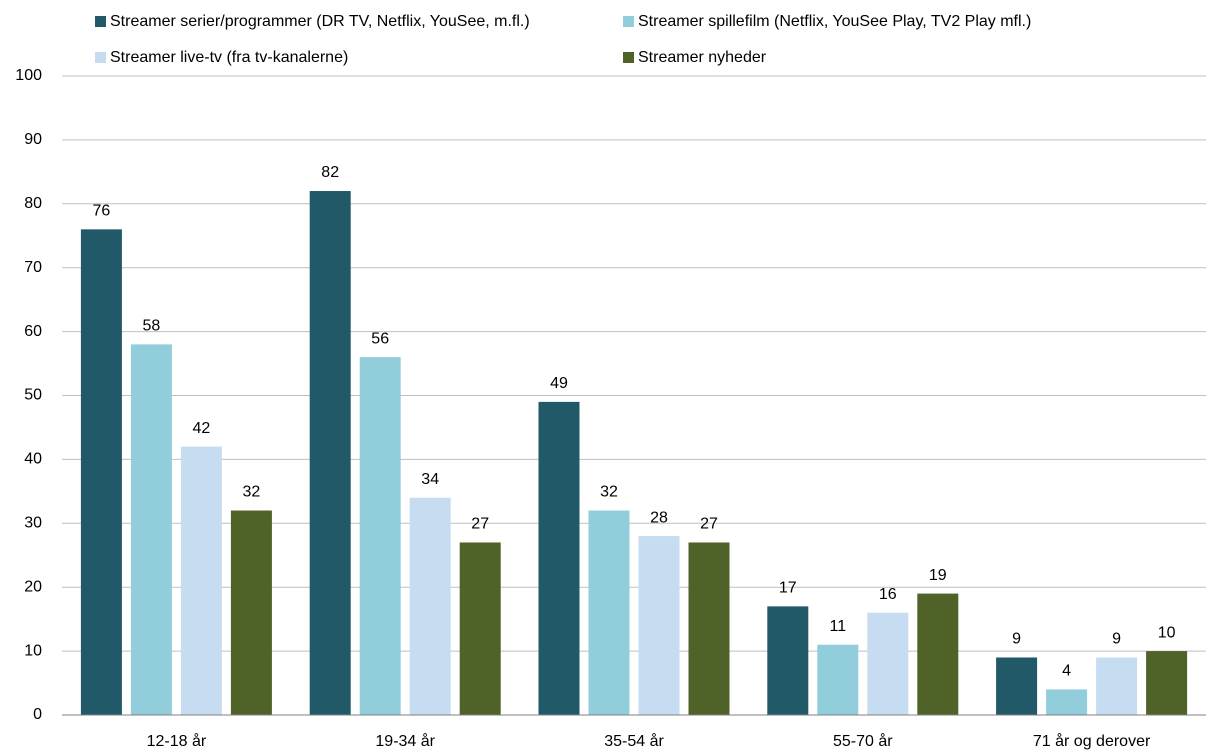 This screenshot has width=1208, height=751. What do you see at coordinates (863, 741) in the screenshot?
I see `x-tick-label: 55-70 år` at bounding box center [863, 741].